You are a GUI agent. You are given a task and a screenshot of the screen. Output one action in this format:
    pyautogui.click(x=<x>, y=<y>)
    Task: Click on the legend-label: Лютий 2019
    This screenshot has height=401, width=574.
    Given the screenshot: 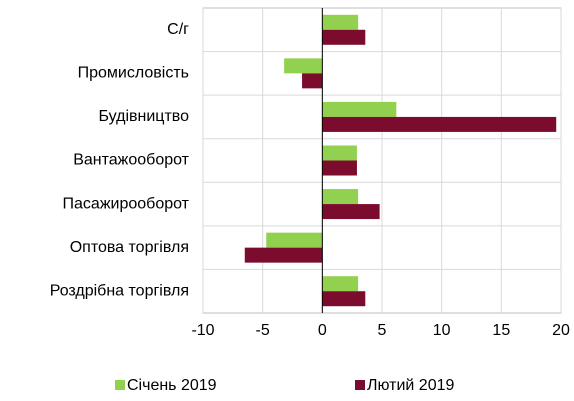 What is the action you would take?
    pyautogui.click(x=410, y=385)
    